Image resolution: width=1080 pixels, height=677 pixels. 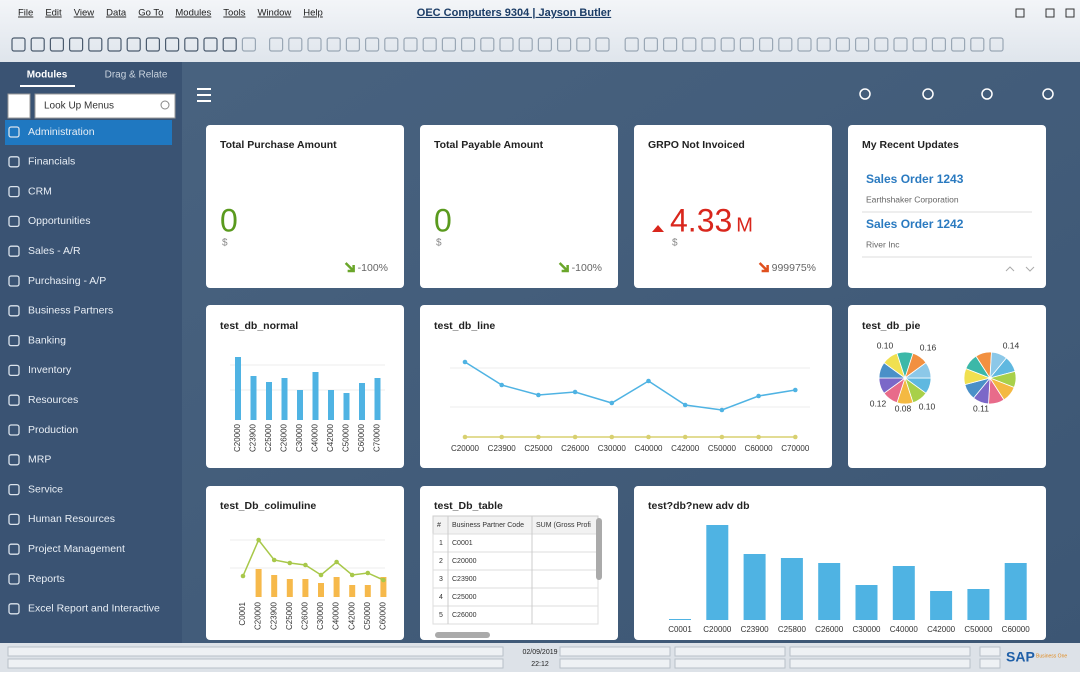 I want to click on menu-item: Edit, so click(x=53, y=13).